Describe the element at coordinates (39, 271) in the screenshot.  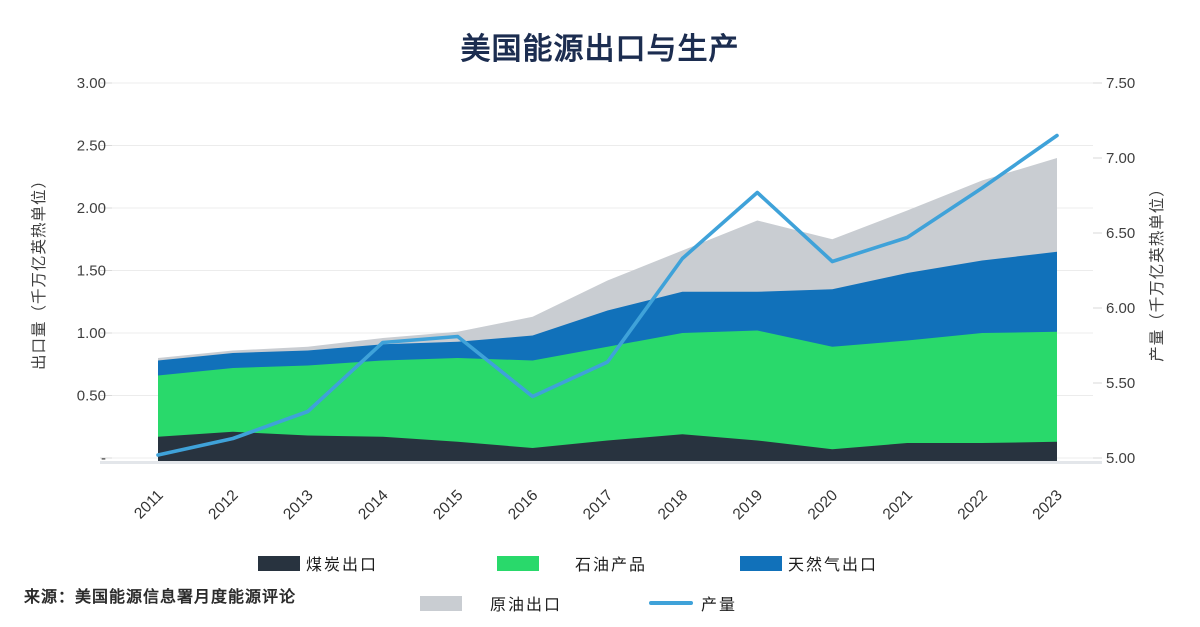
I see `left-axis-title: 出口量（千万亿英热单位）` at that location.